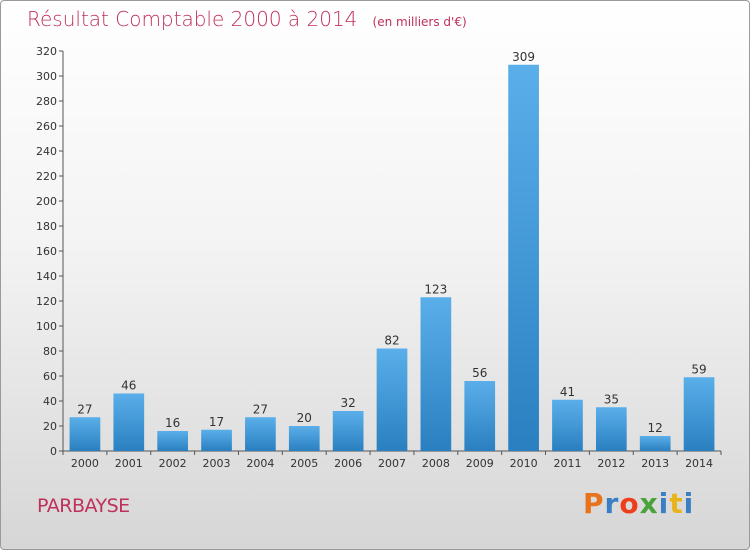  I want to click on bar-2003, so click(216, 440).